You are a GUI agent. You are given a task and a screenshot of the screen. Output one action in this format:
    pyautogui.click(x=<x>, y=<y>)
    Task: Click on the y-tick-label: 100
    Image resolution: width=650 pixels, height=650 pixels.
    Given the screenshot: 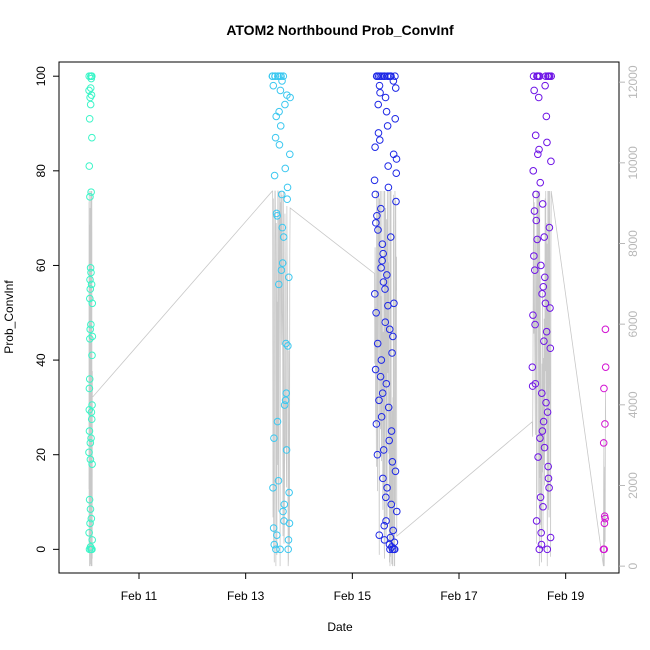 What is the action you would take?
    pyautogui.click(x=41, y=76)
    